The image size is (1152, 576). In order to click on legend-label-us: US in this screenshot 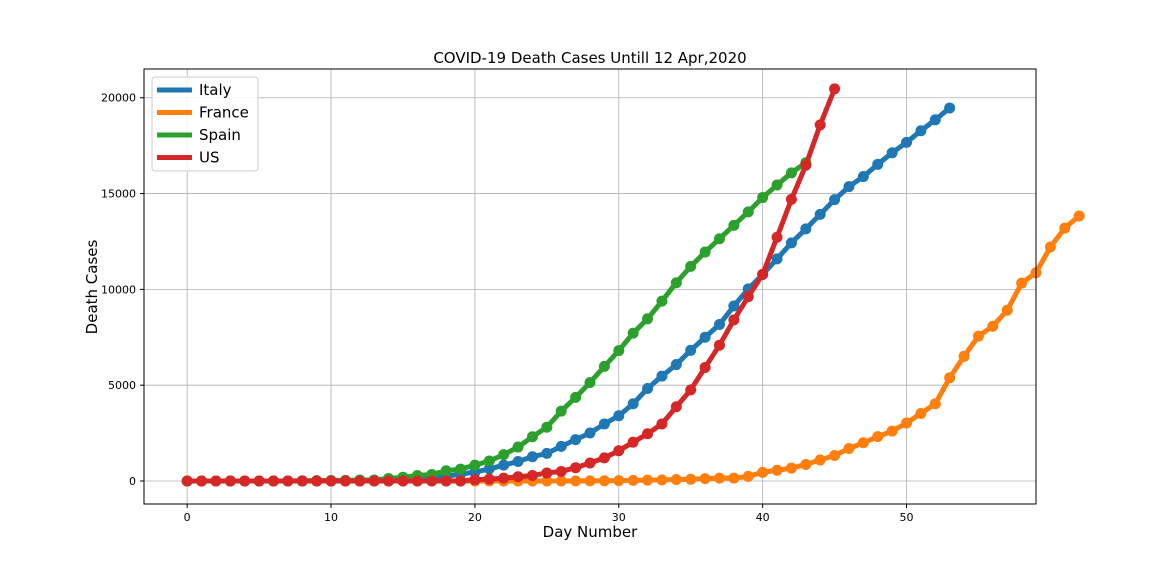, I will do `click(209, 158)`.